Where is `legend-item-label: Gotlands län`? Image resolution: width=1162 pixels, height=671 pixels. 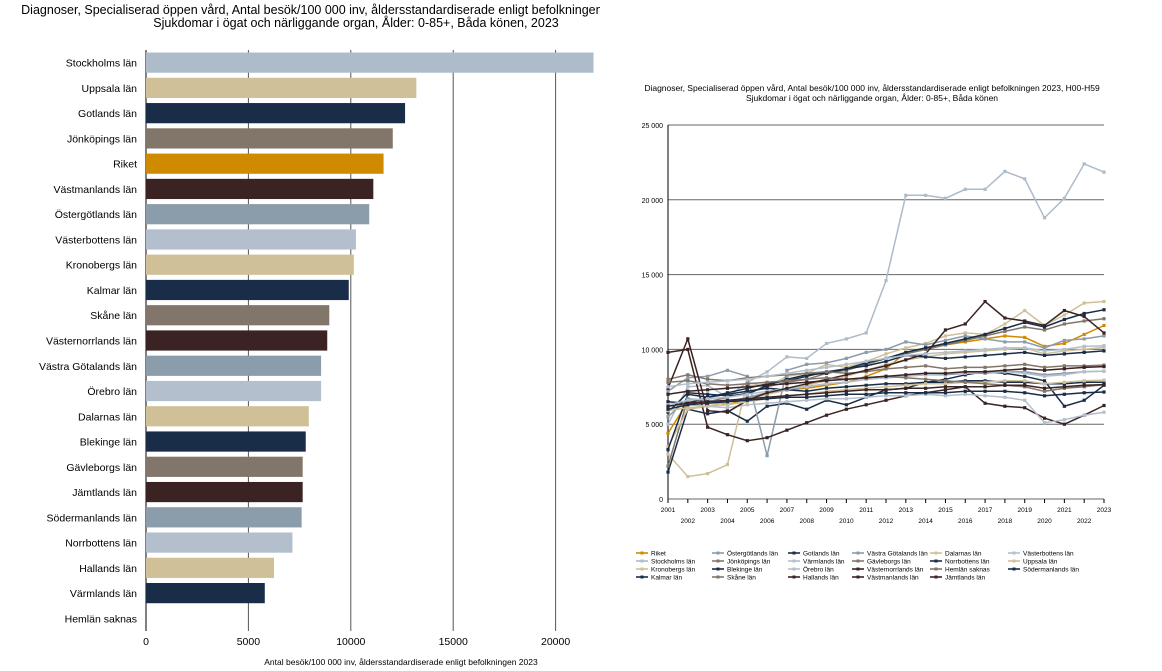
legend-item-label: Gotlands län is located at coordinates (821, 554).